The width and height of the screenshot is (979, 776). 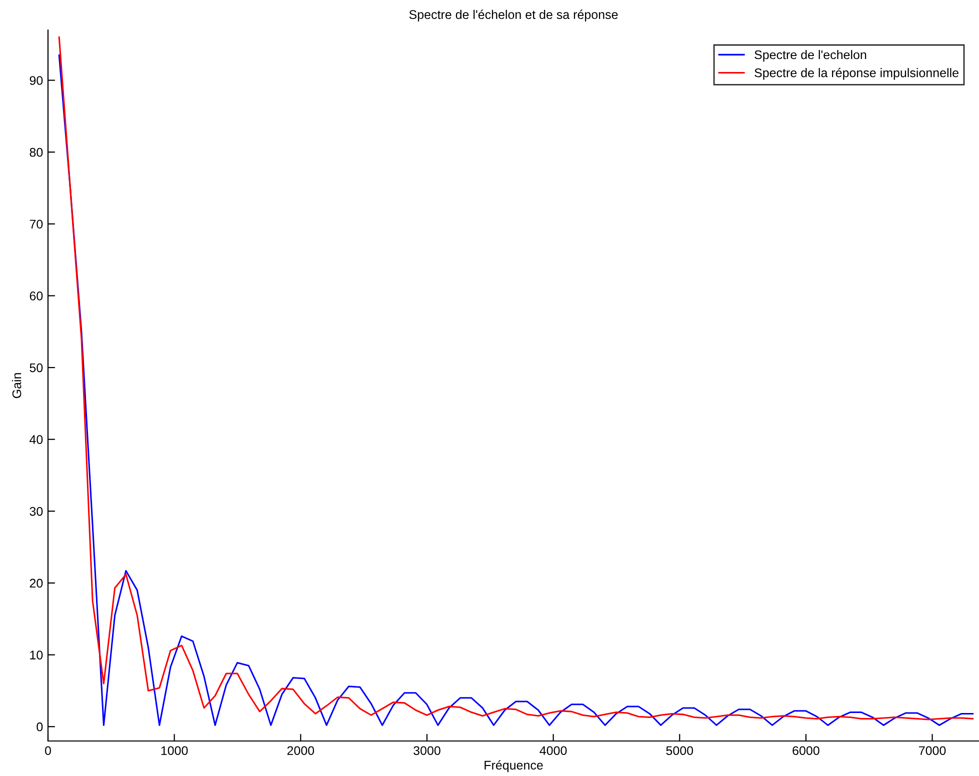 What do you see at coordinates (36, 152) in the screenshot?
I see `y-tick-label: 80` at bounding box center [36, 152].